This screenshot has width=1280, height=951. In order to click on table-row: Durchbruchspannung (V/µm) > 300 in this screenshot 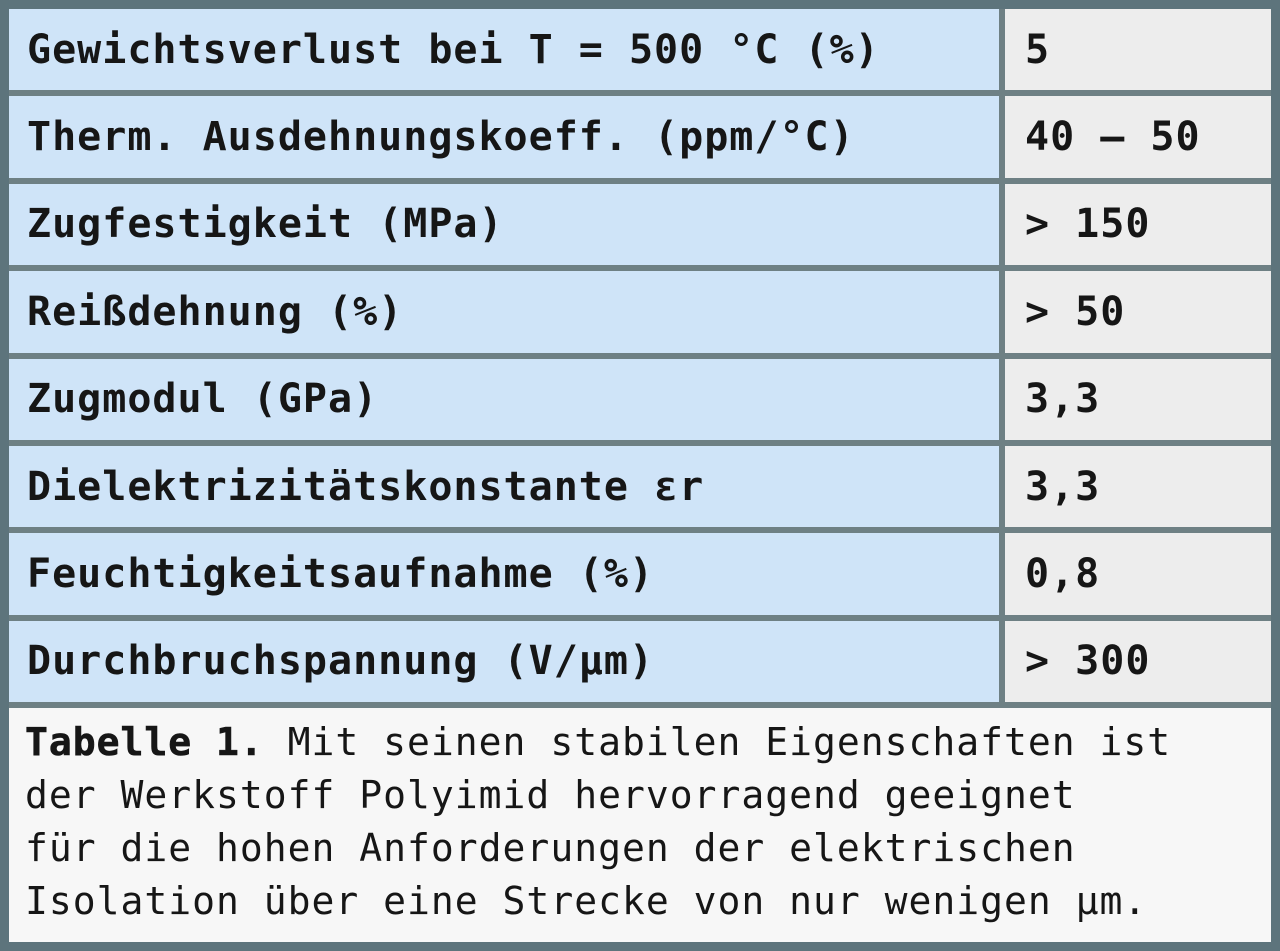, I will do `click(640, 664)`.